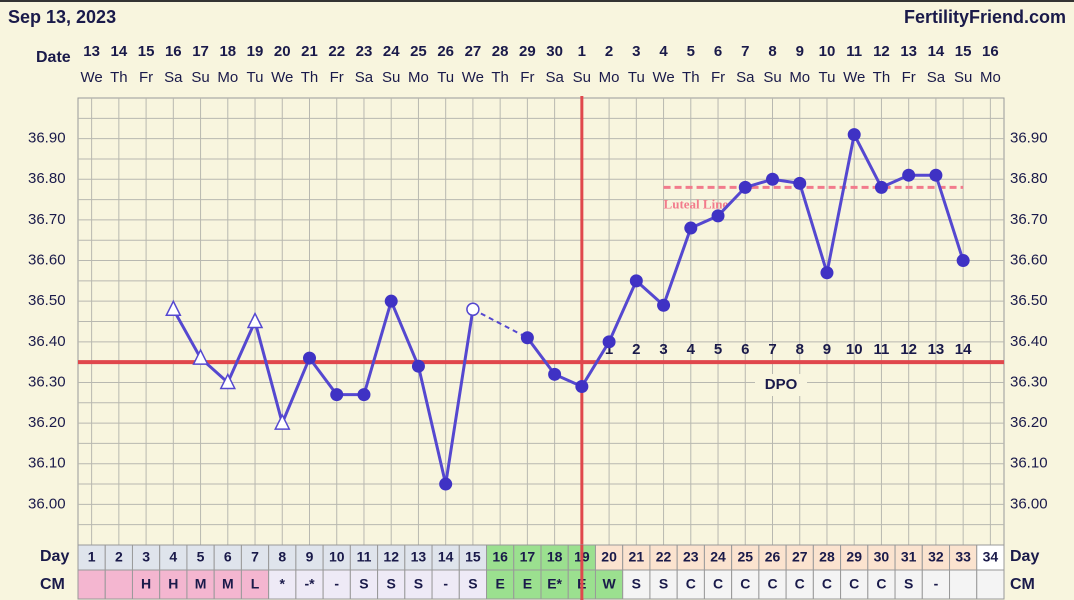 This screenshot has width=1074, height=600. I want to click on date-number: 15, so click(146, 51).